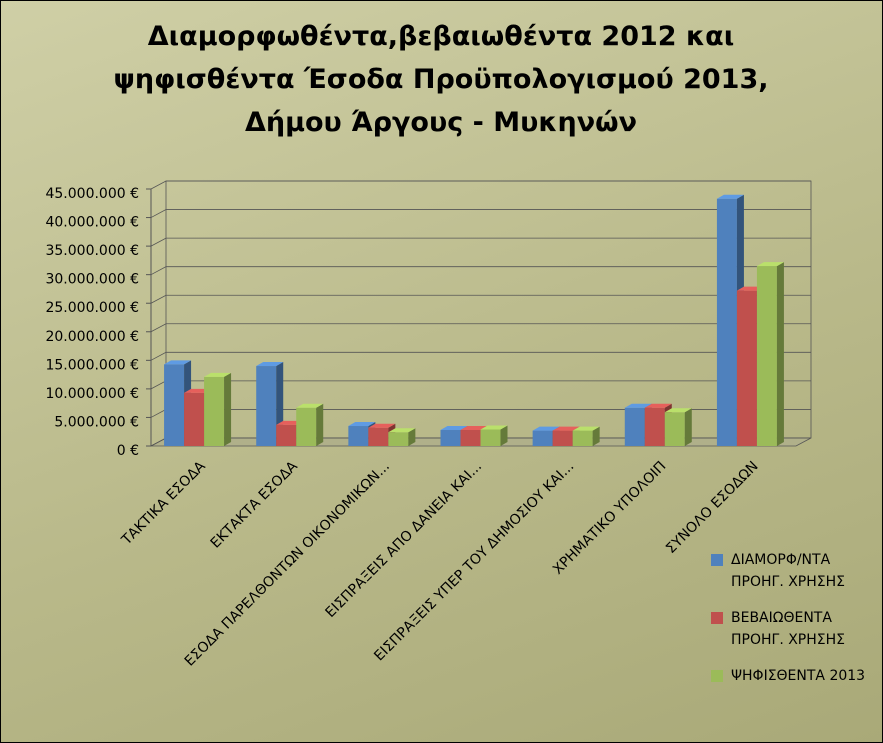 This screenshot has width=883, height=743. I want to click on y-tick-label: 20.000.000 €, so click(92, 337).